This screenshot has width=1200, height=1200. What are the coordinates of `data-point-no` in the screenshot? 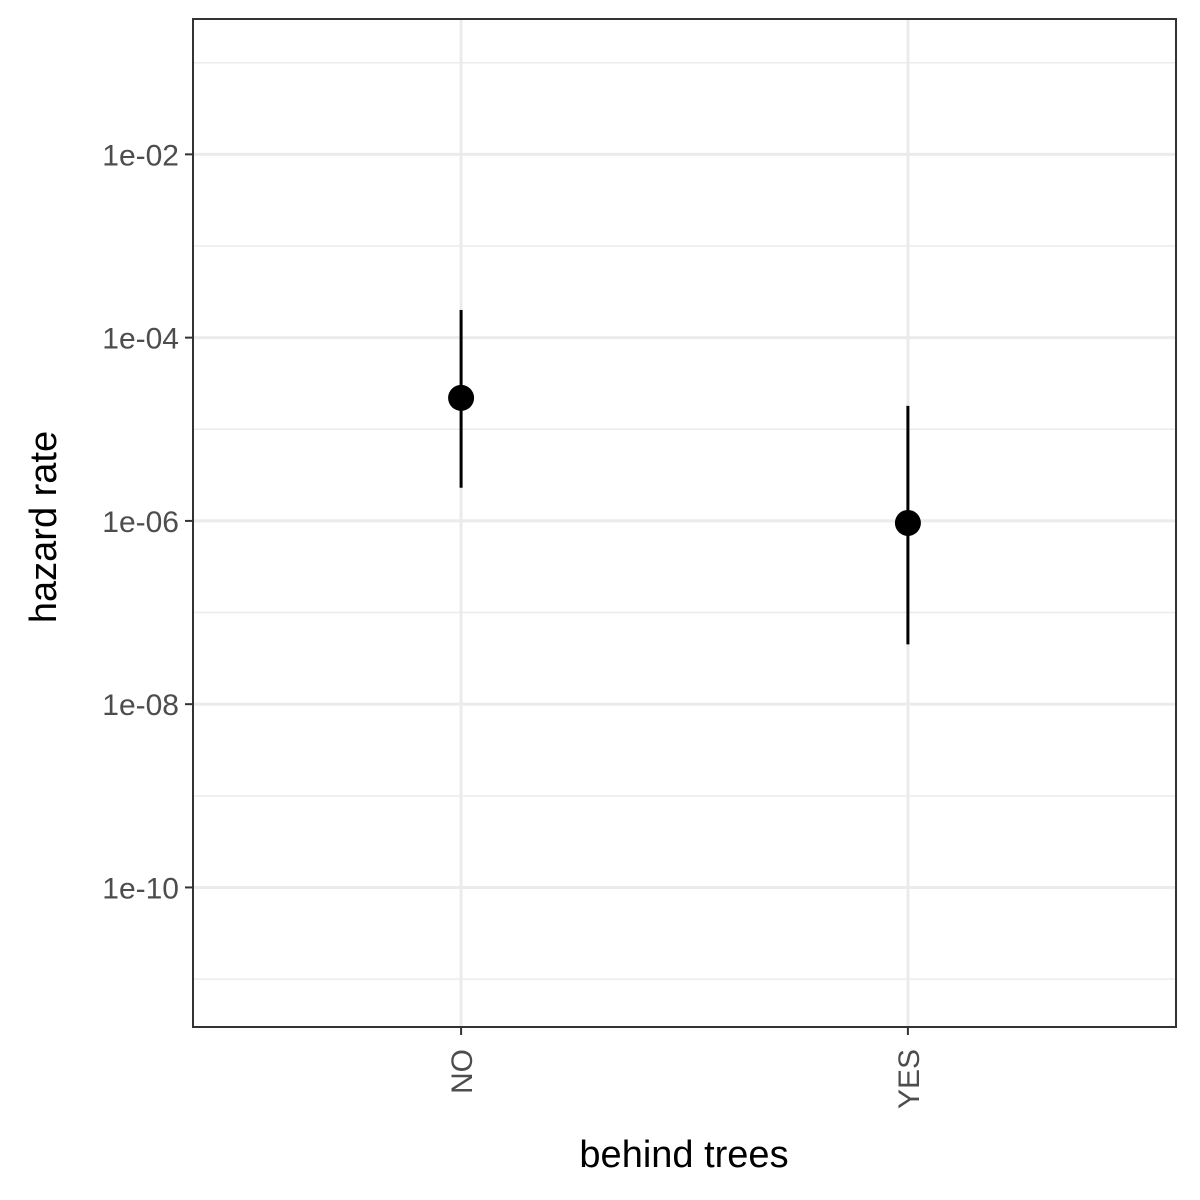 It's located at (461, 397).